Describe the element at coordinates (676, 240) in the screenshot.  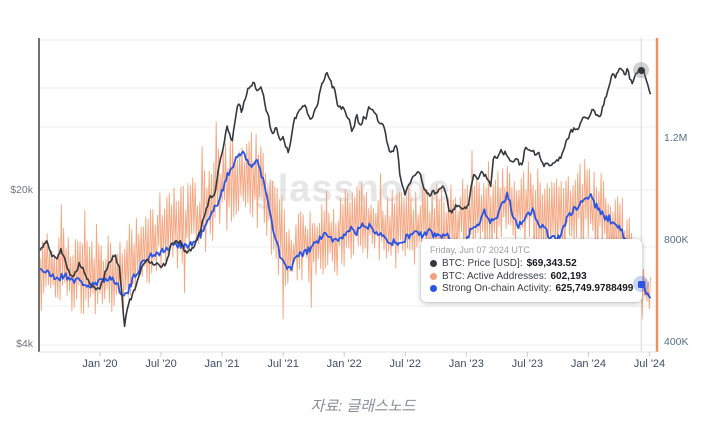
I see `right-axis-tick-800k: 800K` at that location.